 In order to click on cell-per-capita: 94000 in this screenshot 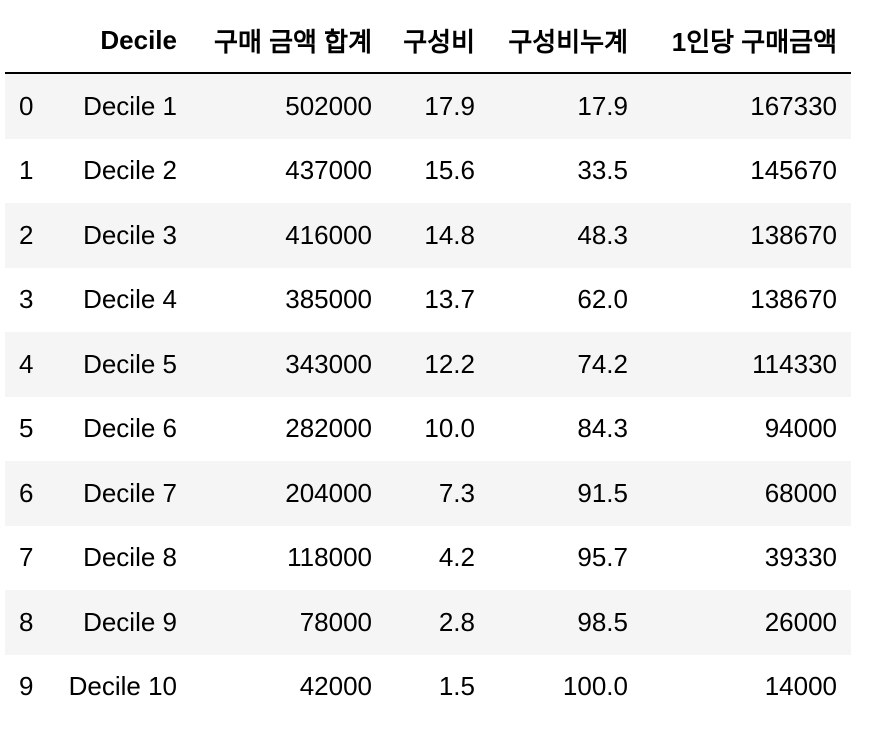, I will do `click(746, 428)`.